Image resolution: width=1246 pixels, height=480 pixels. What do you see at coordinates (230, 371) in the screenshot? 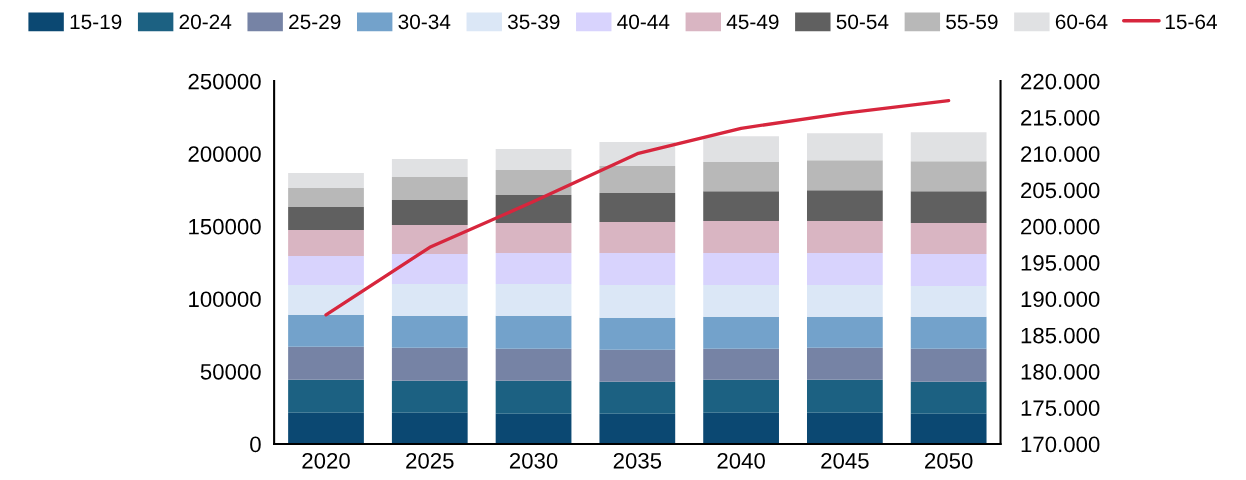
I see `y-tick-label: 50000` at bounding box center [230, 371].